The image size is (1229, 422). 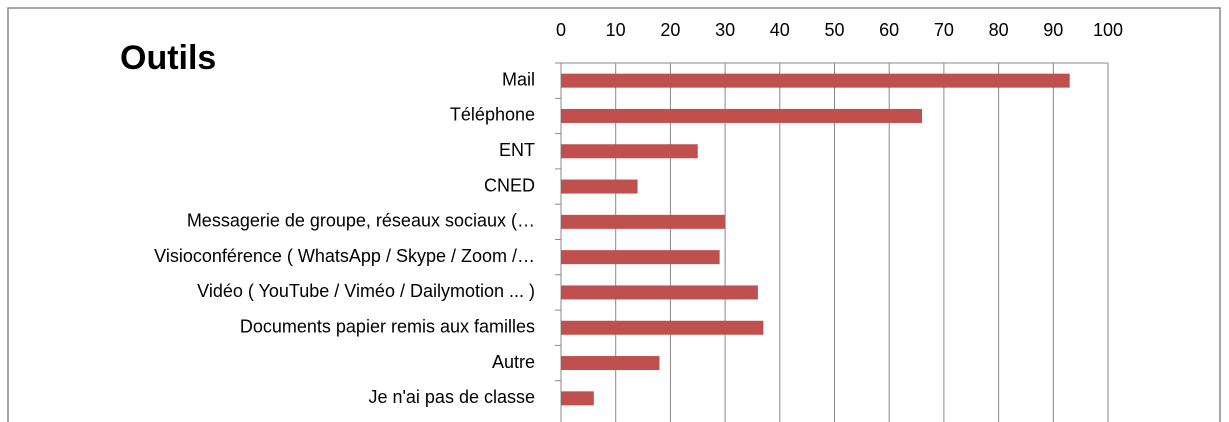 What do you see at coordinates (509, 185) in the screenshot?
I see `y-tick-label: CNED` at bounding box center [509, 185].